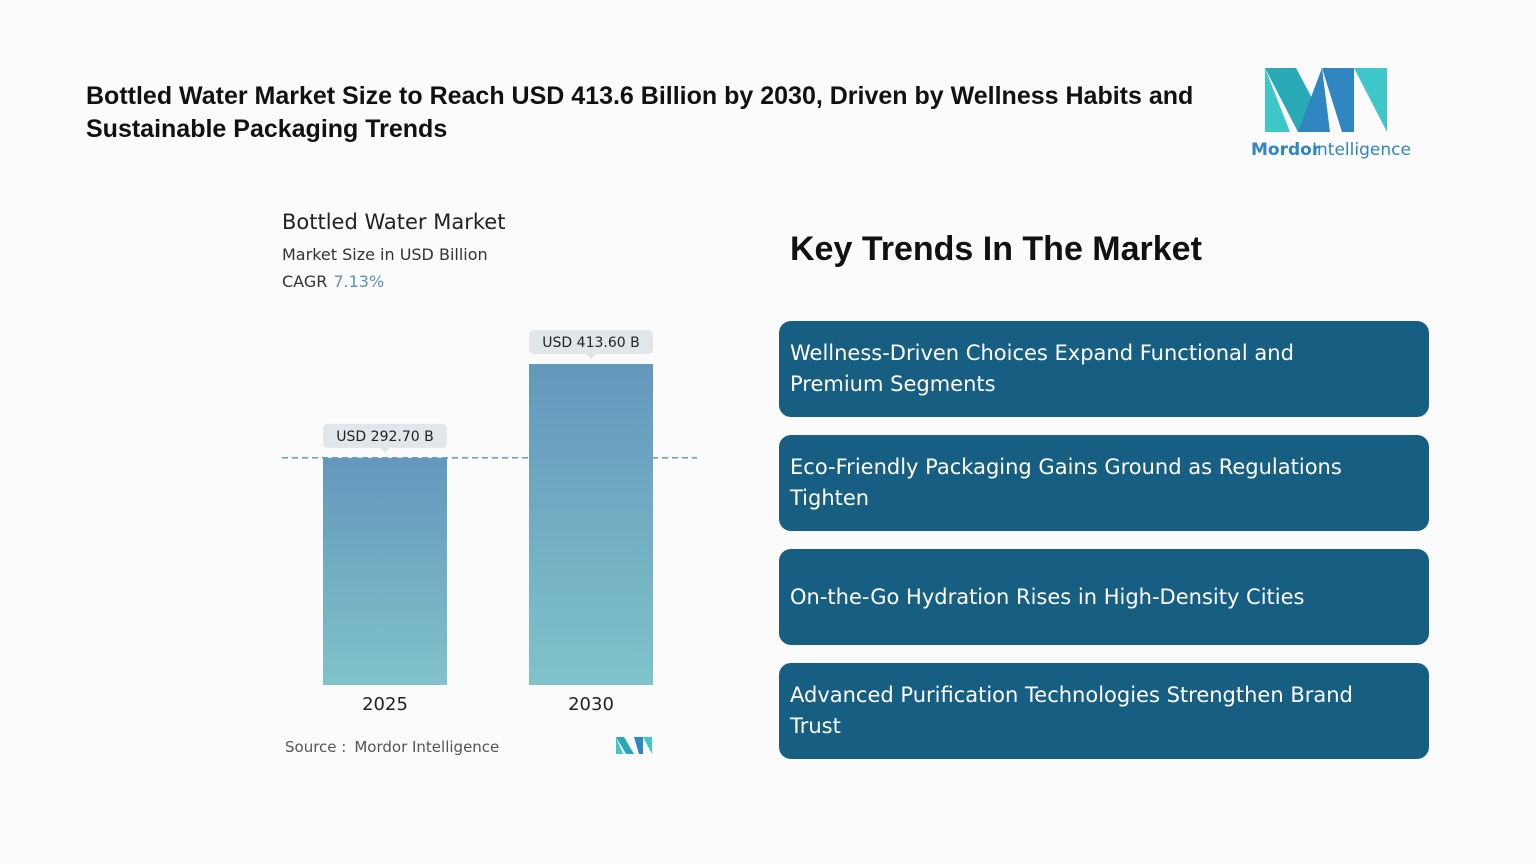  I want to click on chart-title: Bottled Water Market, so click(394, 222).